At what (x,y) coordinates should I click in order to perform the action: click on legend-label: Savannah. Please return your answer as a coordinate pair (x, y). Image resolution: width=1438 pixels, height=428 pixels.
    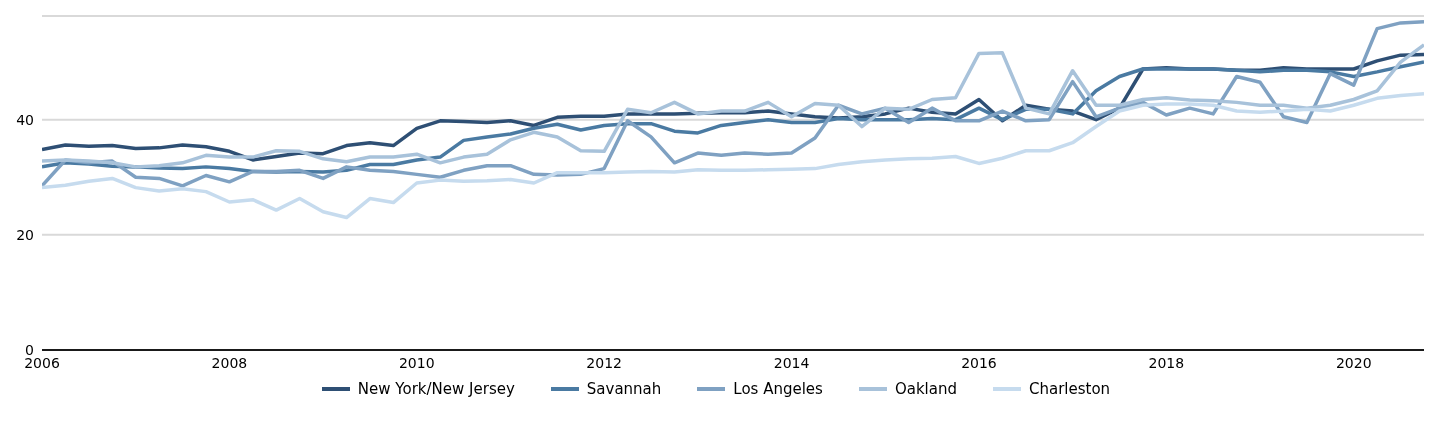
    Looking at the image, I should click on (624, 389).